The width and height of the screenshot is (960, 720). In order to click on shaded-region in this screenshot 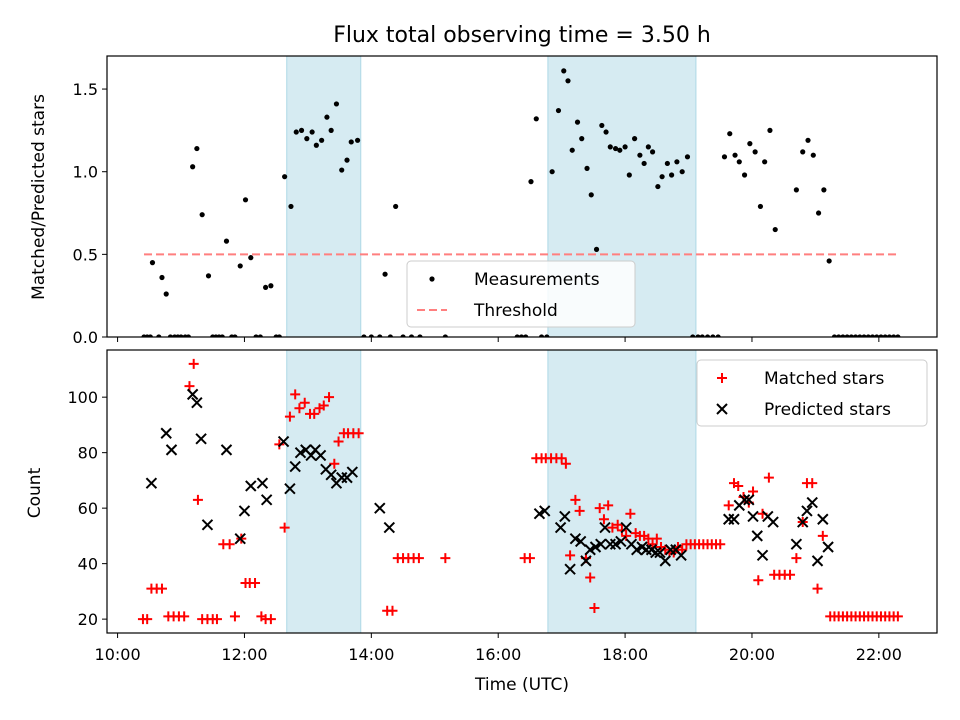, I will do `click(324, 196)`.